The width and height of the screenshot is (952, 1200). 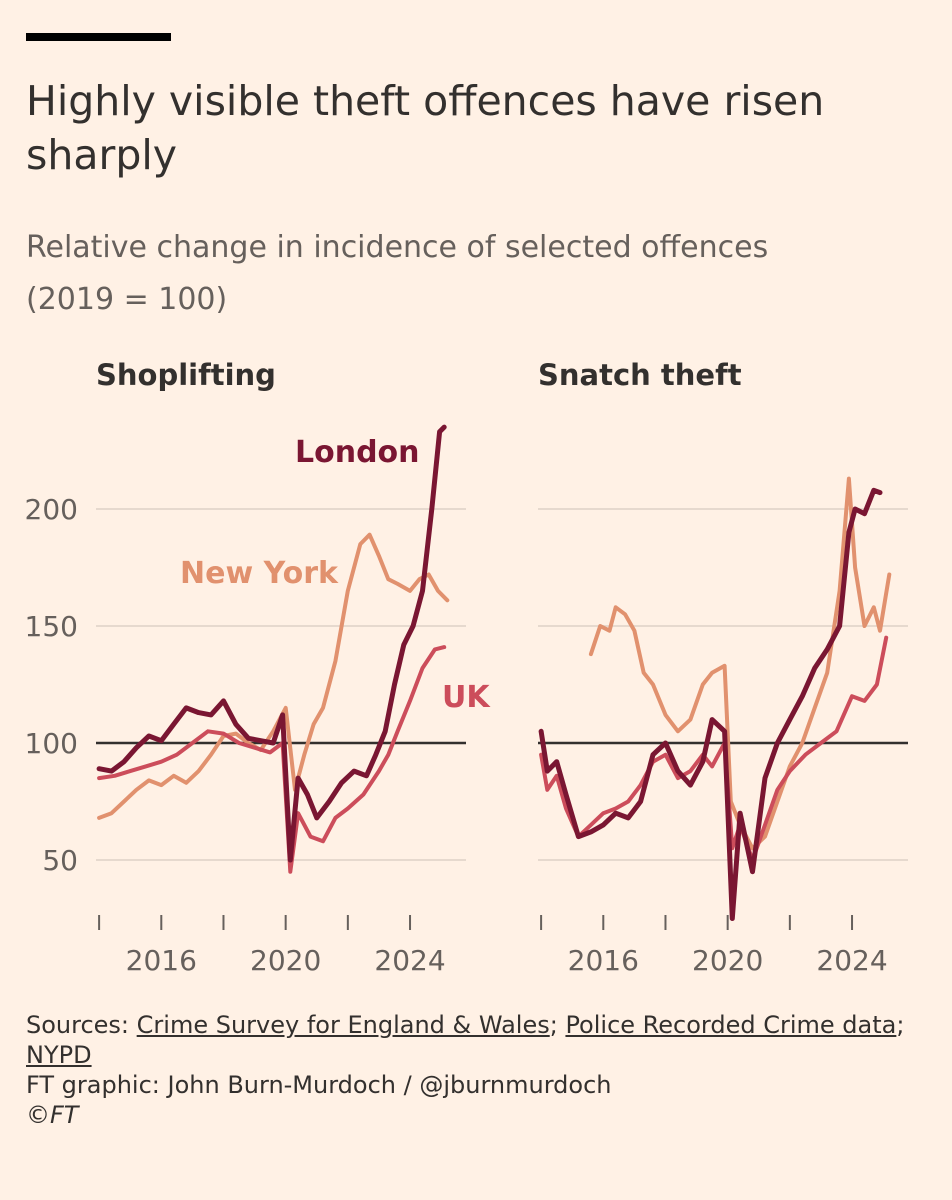 What do you see at coordinates (127, 299) in the screenshot?
I see `subtitle-line-2: (2019 = 100)` at bounding box center [127, 299].